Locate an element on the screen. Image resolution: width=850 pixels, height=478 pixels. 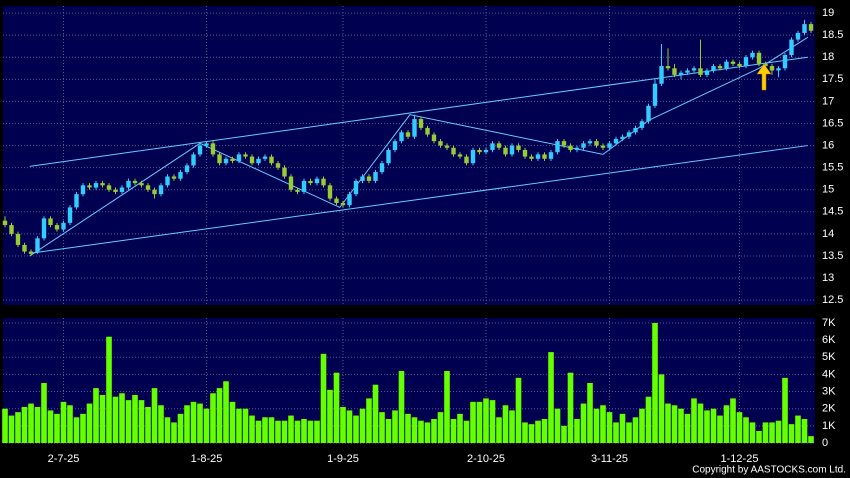
y-tick-label: 16.5 is located at coordinates (832, 123).